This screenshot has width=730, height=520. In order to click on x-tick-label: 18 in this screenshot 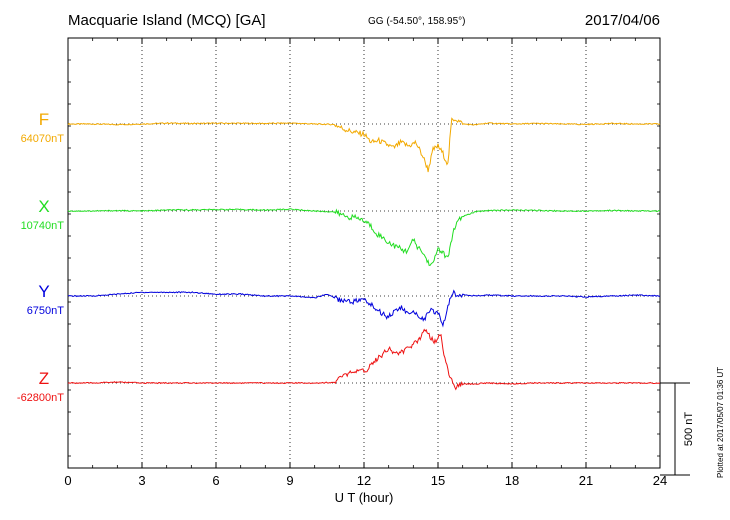, I will do `click(512, 480)`.